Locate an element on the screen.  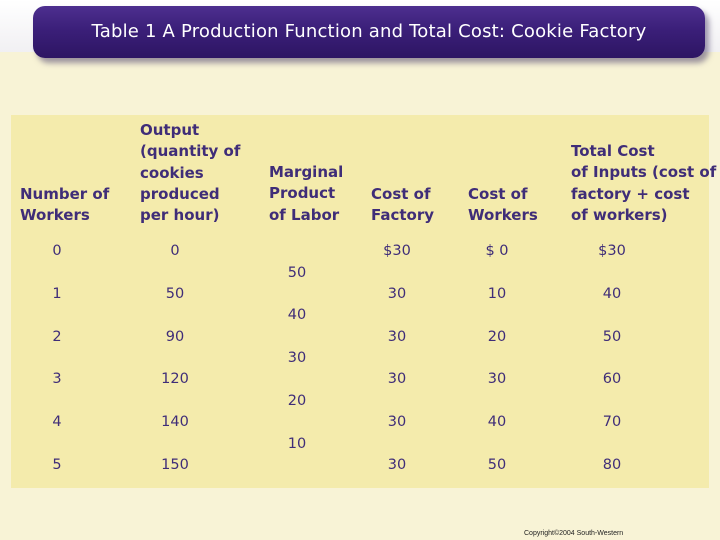
cell-total: 80 is located at coordinates (612, 465).